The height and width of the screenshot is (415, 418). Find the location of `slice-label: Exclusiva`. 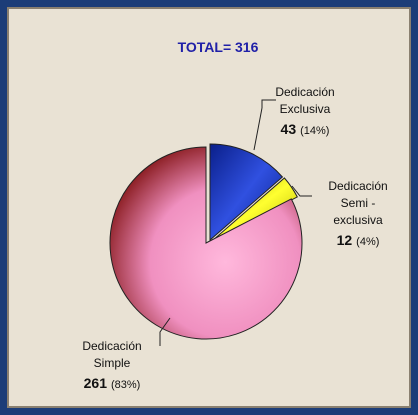

slice-label: Exclusiva is located at coordinates (305, 109).